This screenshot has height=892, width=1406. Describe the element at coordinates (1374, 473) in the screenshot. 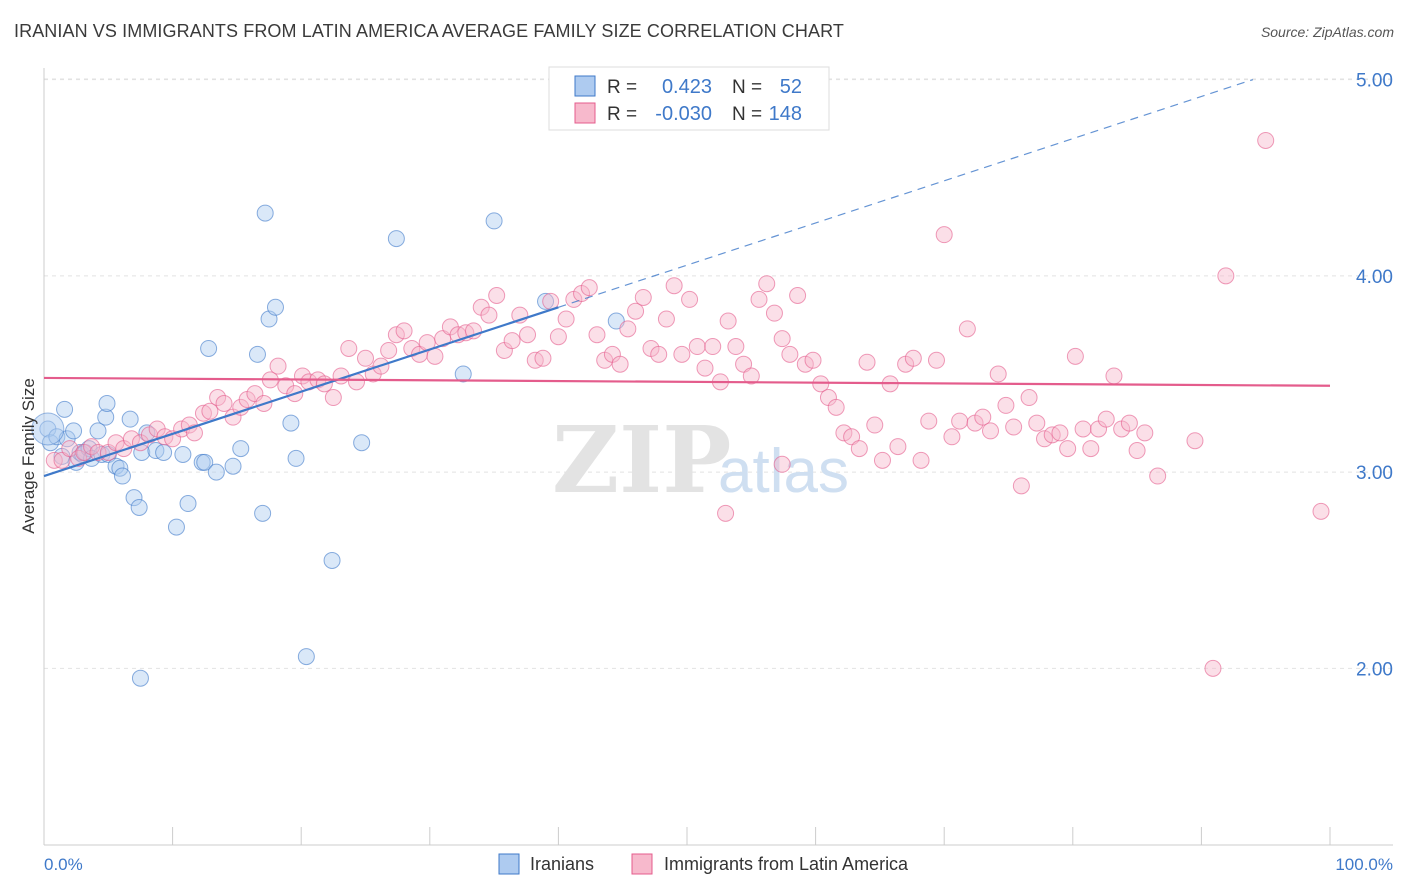

I see `y-tick-label-1: 3.00` at that location.